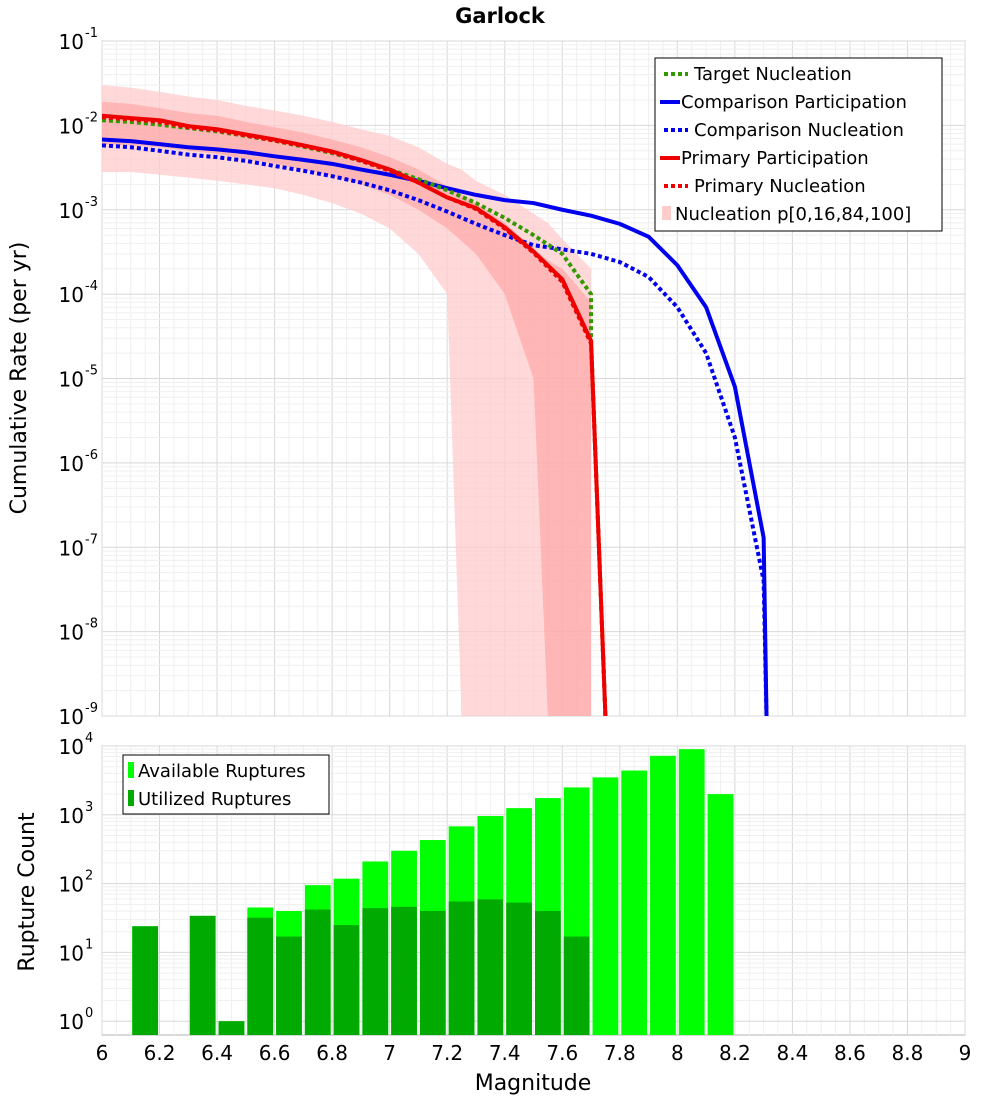 The image size is (1000, 1100). Describe the element at coordinates (19, 378) in the screenshot. I see `rate-y-axis-title: Cumulative Rate (per yr)` at that location.